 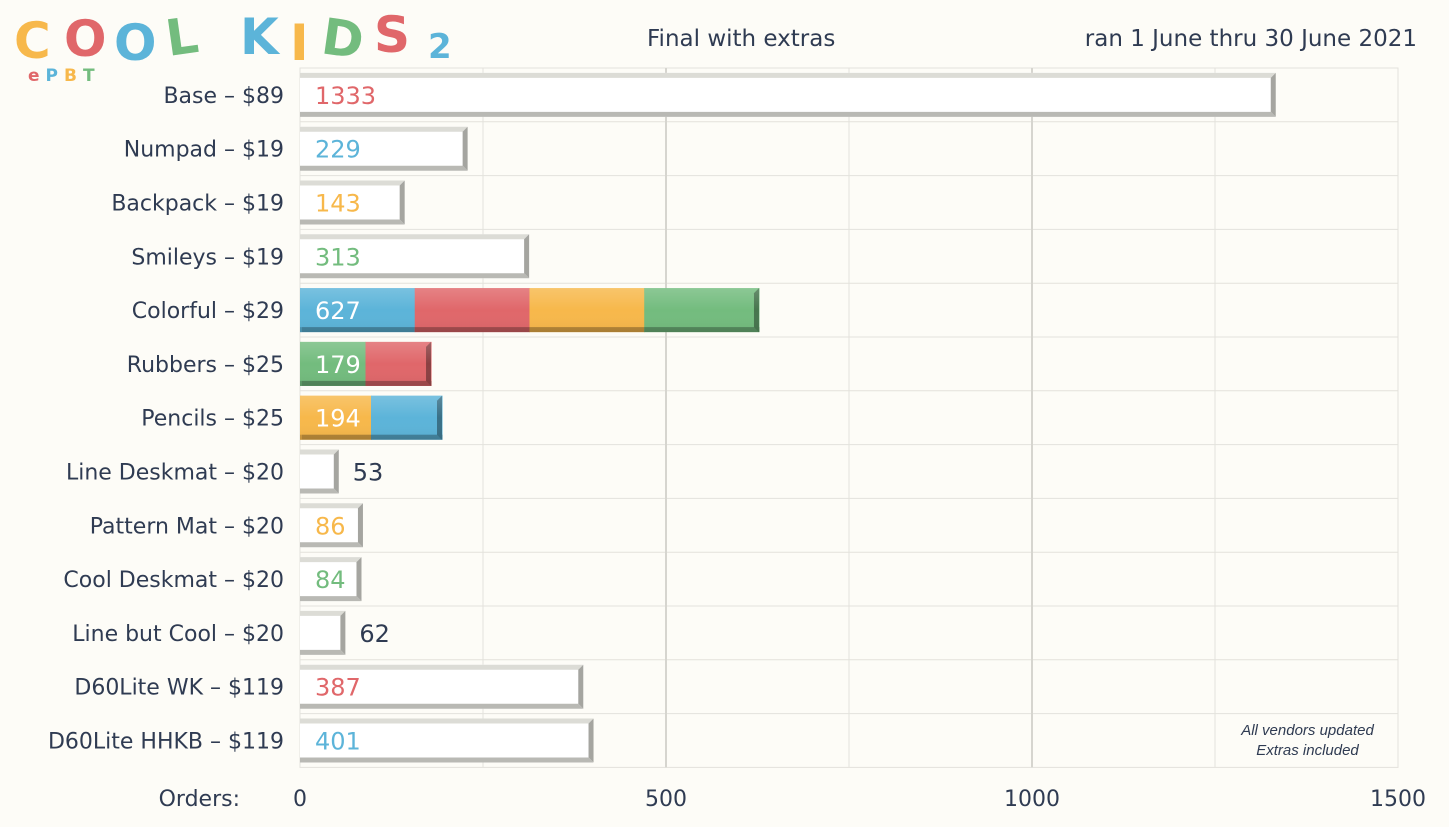 What do you see at coordinates (223, 96) in the screenshot?
I see `category-label: Base – $89` at bounding box center [223, 96].